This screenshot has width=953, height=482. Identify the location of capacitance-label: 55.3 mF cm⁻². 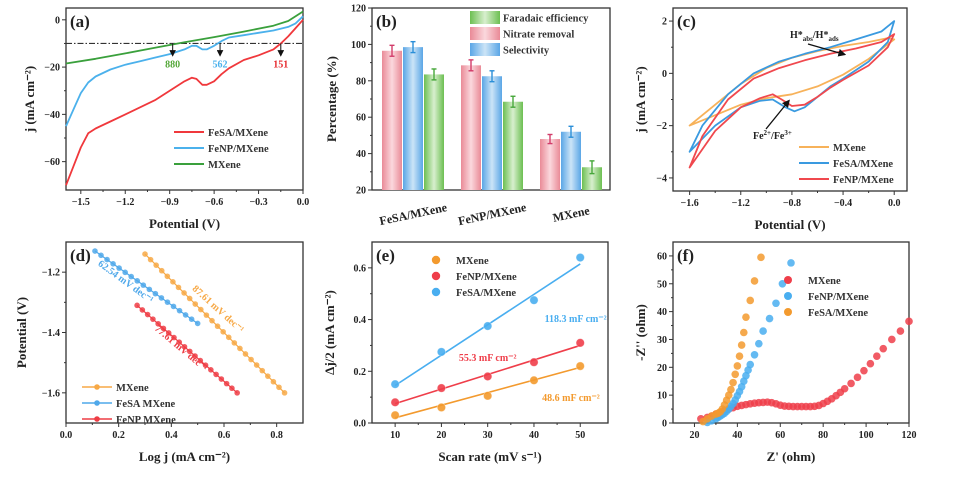
(488, 358).